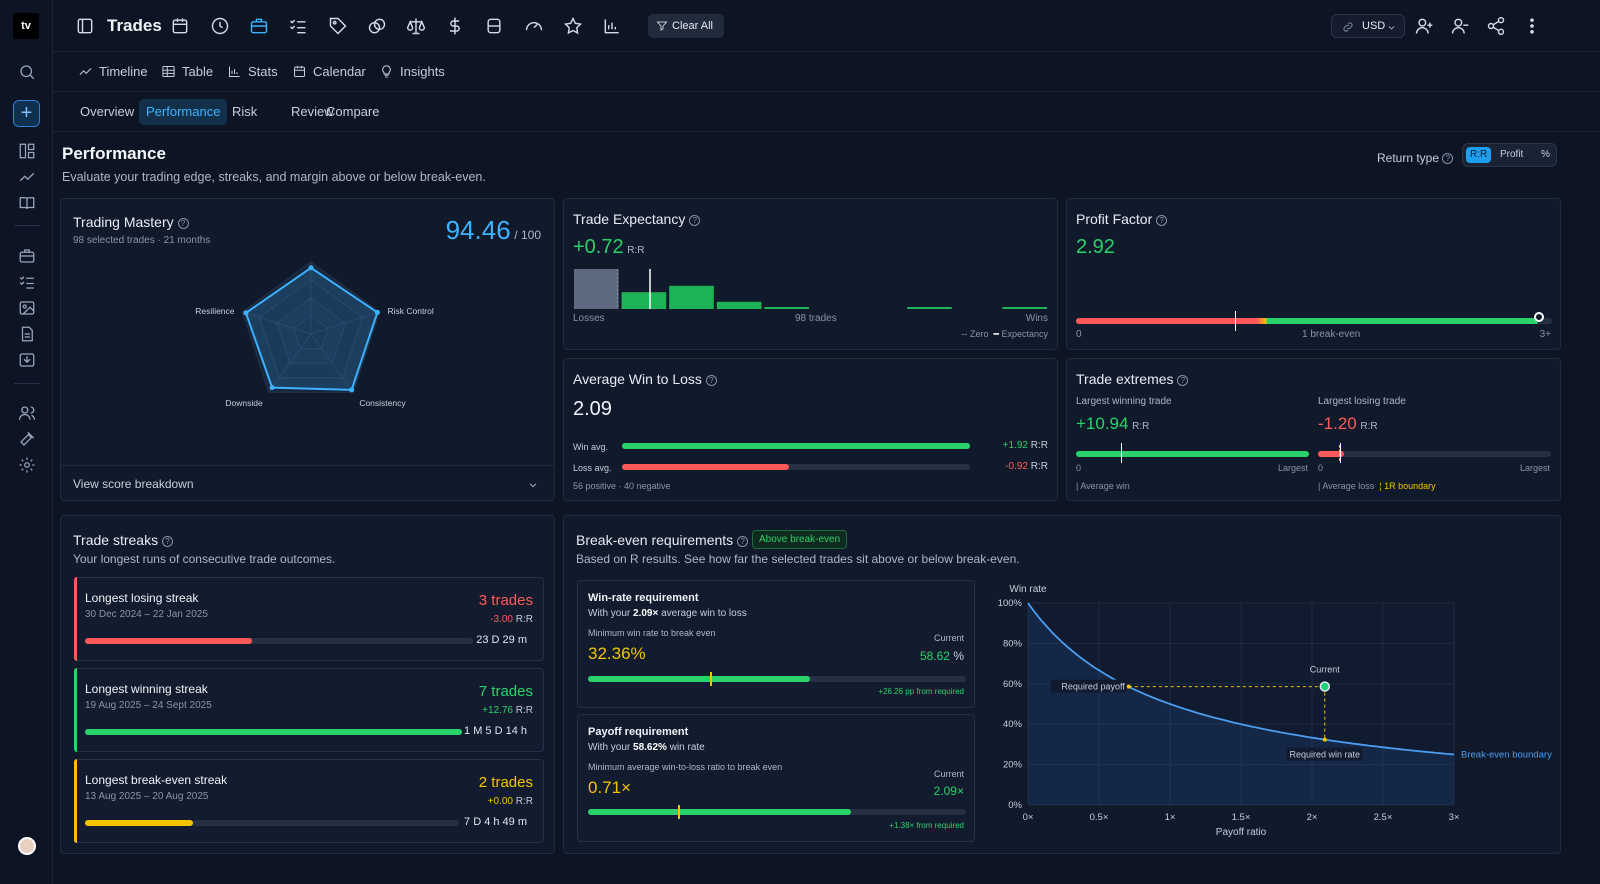 This screenshot has width=1600, height=884. I want to click on current-value: 58.62 %, so click(941, 656).